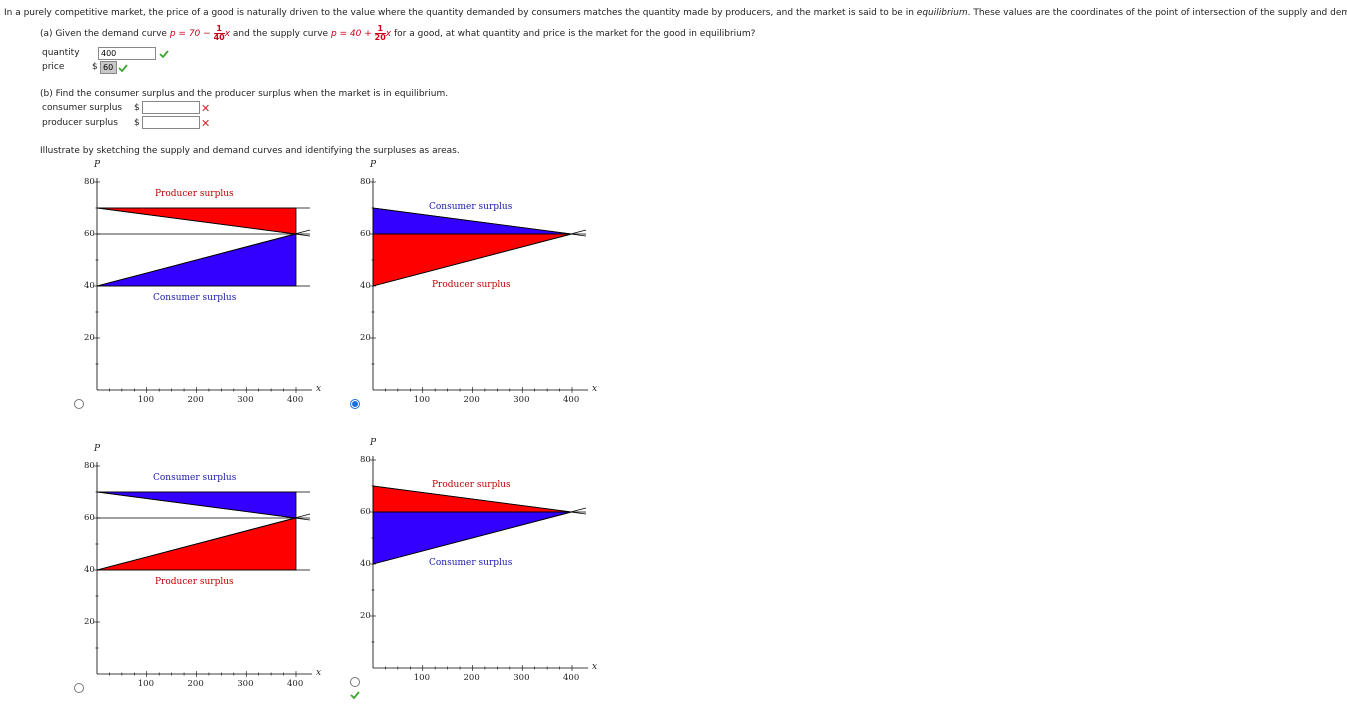 This screenshot has width=1347, height=710. What do you see at coordinates (206, 108) in the screenshot?
I see `consumer-surplus-wrong-icon: ✕` at bounding box center [206, 108].